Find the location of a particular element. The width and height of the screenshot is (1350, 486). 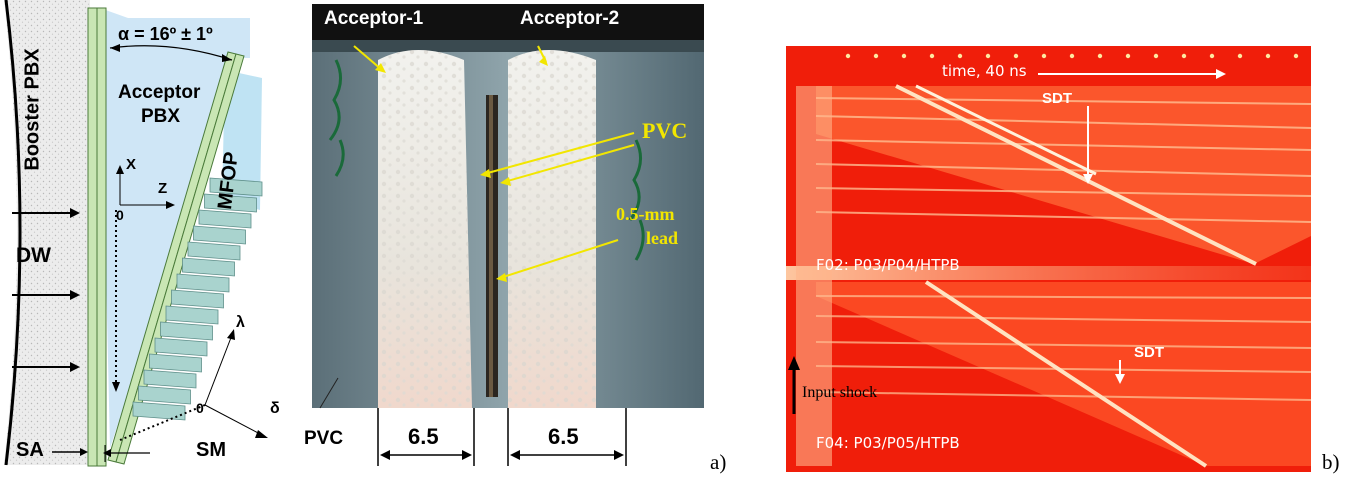

dotted-normal is located at coordinates (162, 422).